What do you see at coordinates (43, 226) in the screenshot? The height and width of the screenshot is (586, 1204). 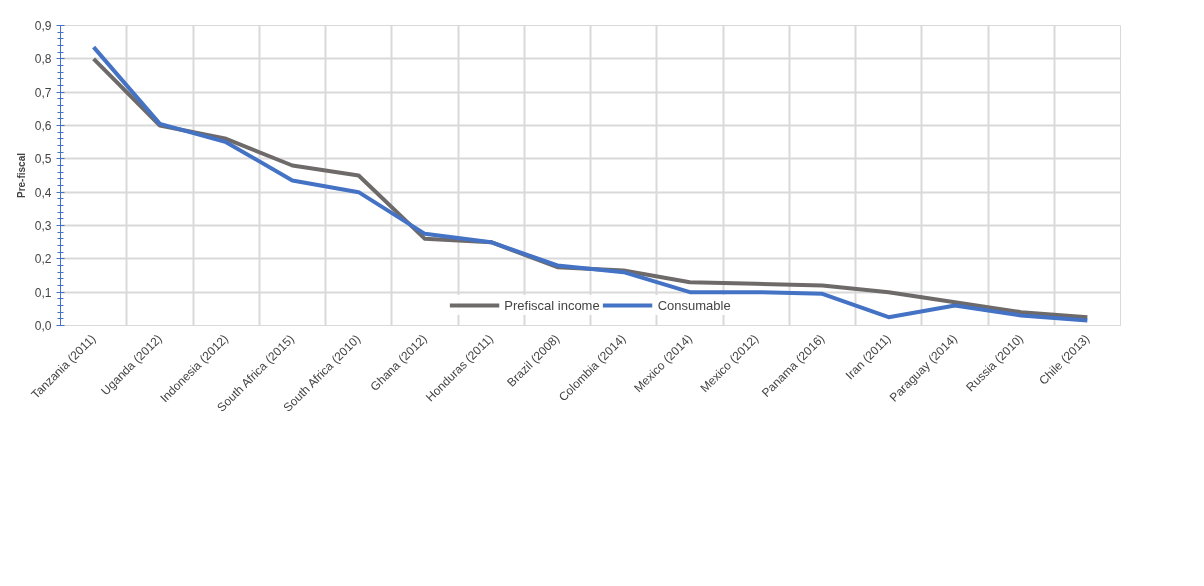 I see `y-tick-label: 0,3` at bounding box center [43, 226].